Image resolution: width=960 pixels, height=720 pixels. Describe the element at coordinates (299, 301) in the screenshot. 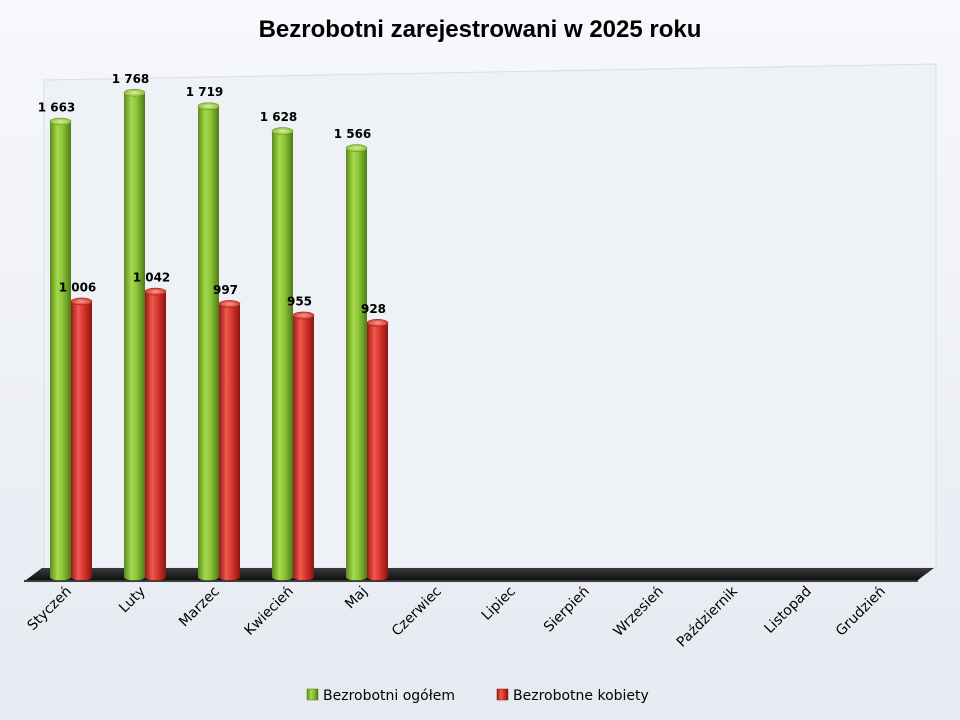

I see `value-label-women-4: 955` at that location.